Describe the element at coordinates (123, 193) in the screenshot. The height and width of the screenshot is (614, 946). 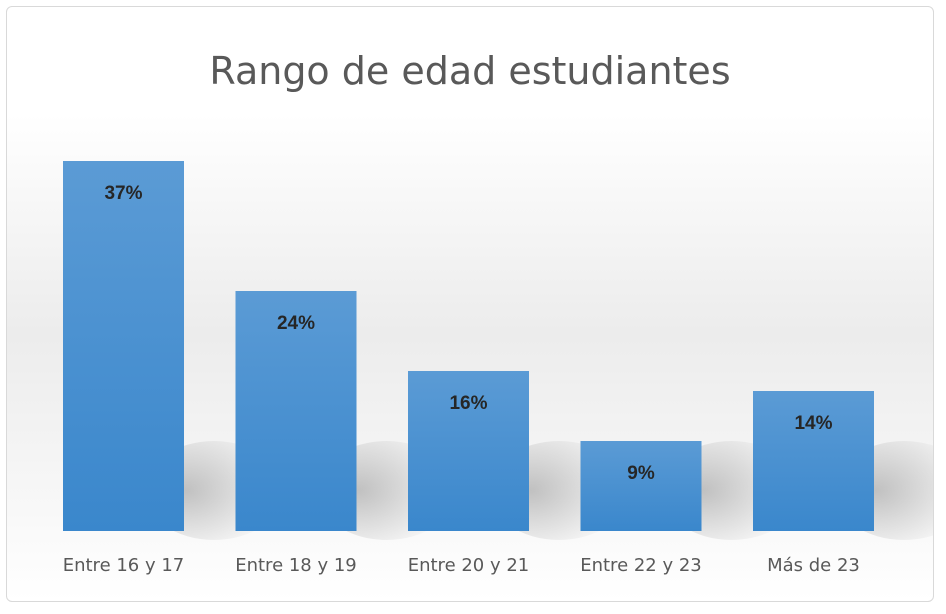
I see `data-label: 37%` at that location.